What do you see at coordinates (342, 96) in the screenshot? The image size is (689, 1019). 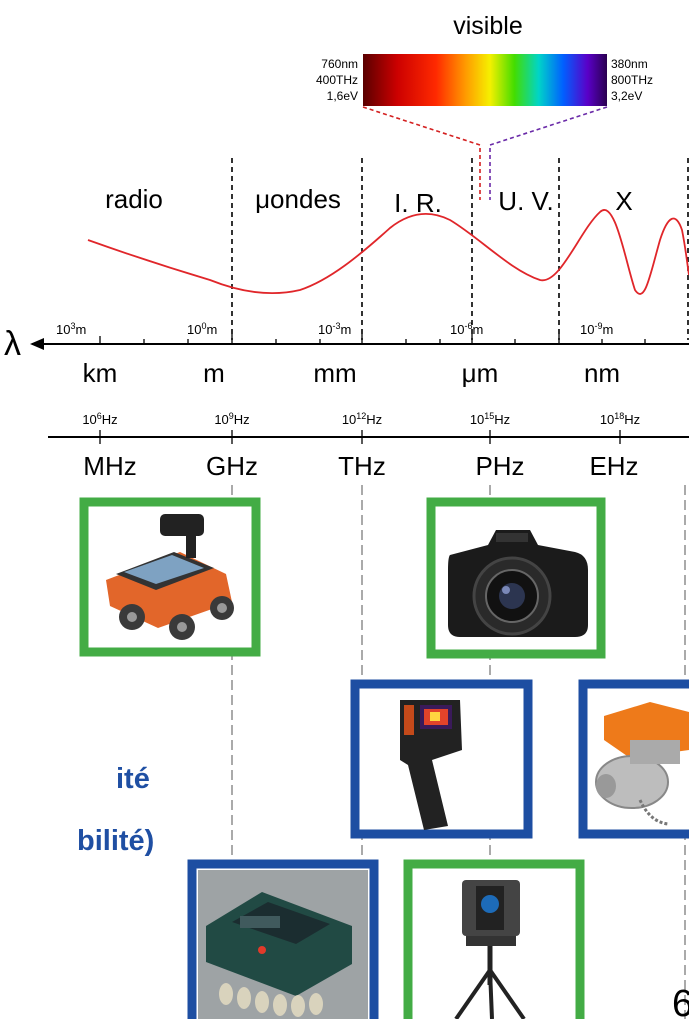 I see `visible-left-energy: 1,6eV` at bounding box center [342, 96].